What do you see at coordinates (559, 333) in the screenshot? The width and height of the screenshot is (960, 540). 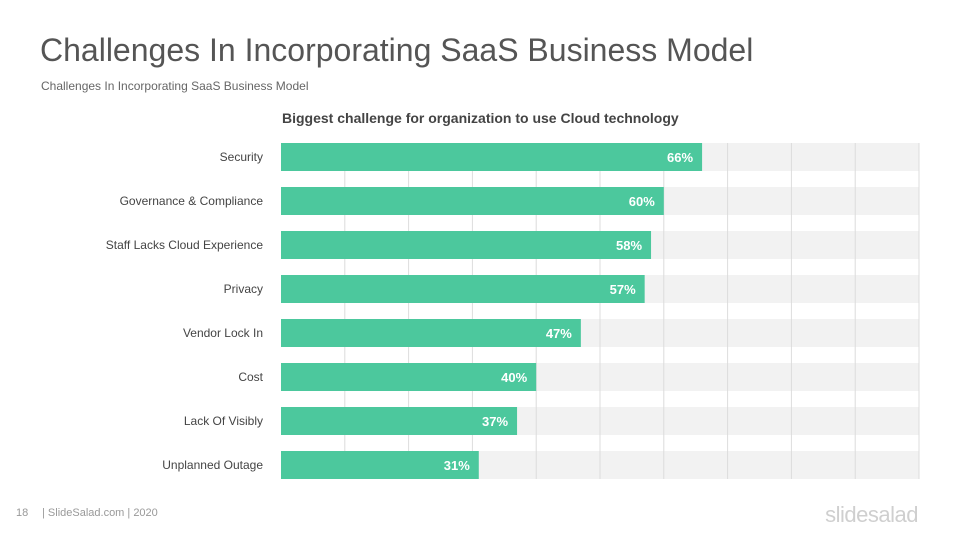 I see `data-label: 47%` at bounding box center [559, 333].